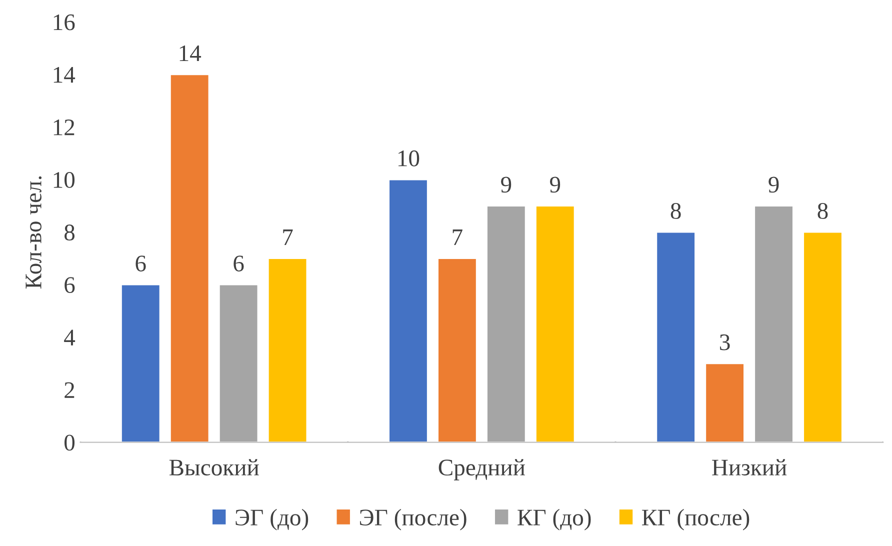 Image resolution: width=892 pixels, height=546 pixels. What do you see at coordinates (413, 519) in the screenshot?
I see `legend-label: ЭГ (после)` at bounding box center [413, 519].